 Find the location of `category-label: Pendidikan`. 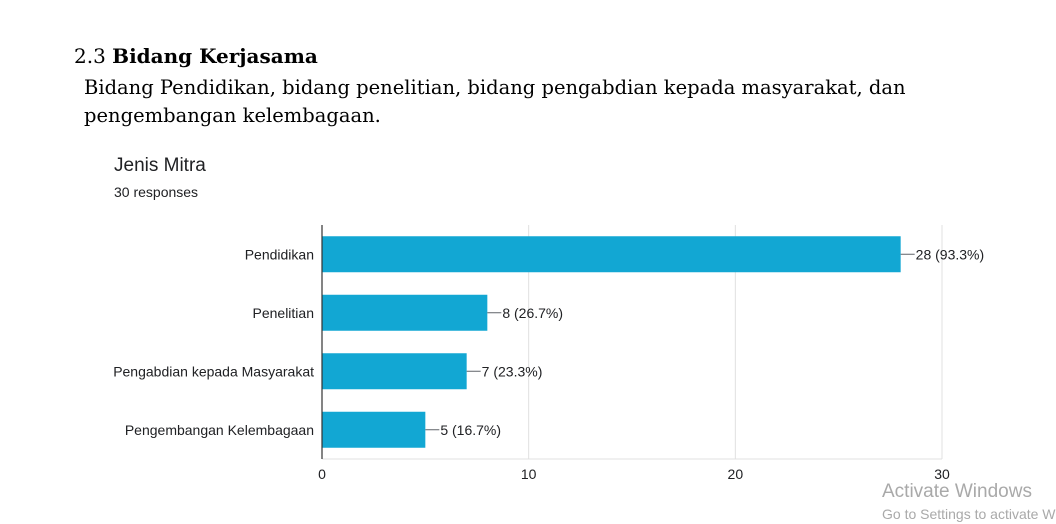

category-label: Pendidikan is located at coordinates (279, 254).